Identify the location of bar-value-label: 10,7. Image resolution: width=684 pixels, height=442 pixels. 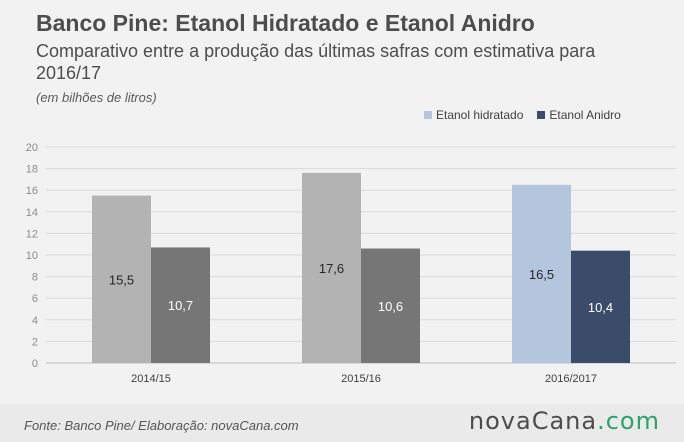
(180, 305).